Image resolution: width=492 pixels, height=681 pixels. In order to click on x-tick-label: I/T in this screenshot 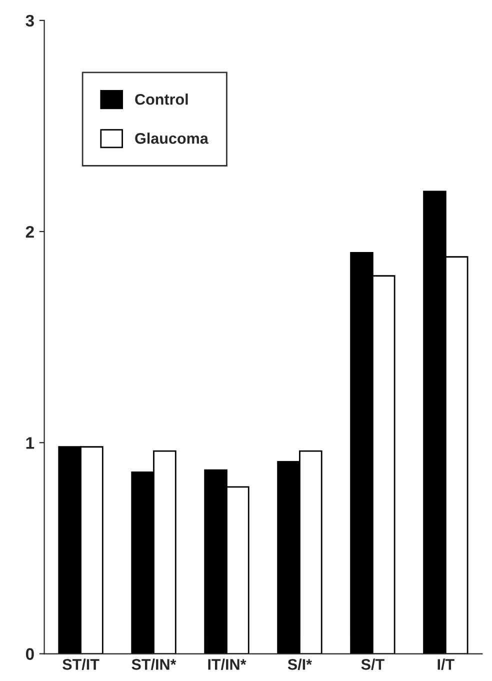, I will do `click(446, 664)`.